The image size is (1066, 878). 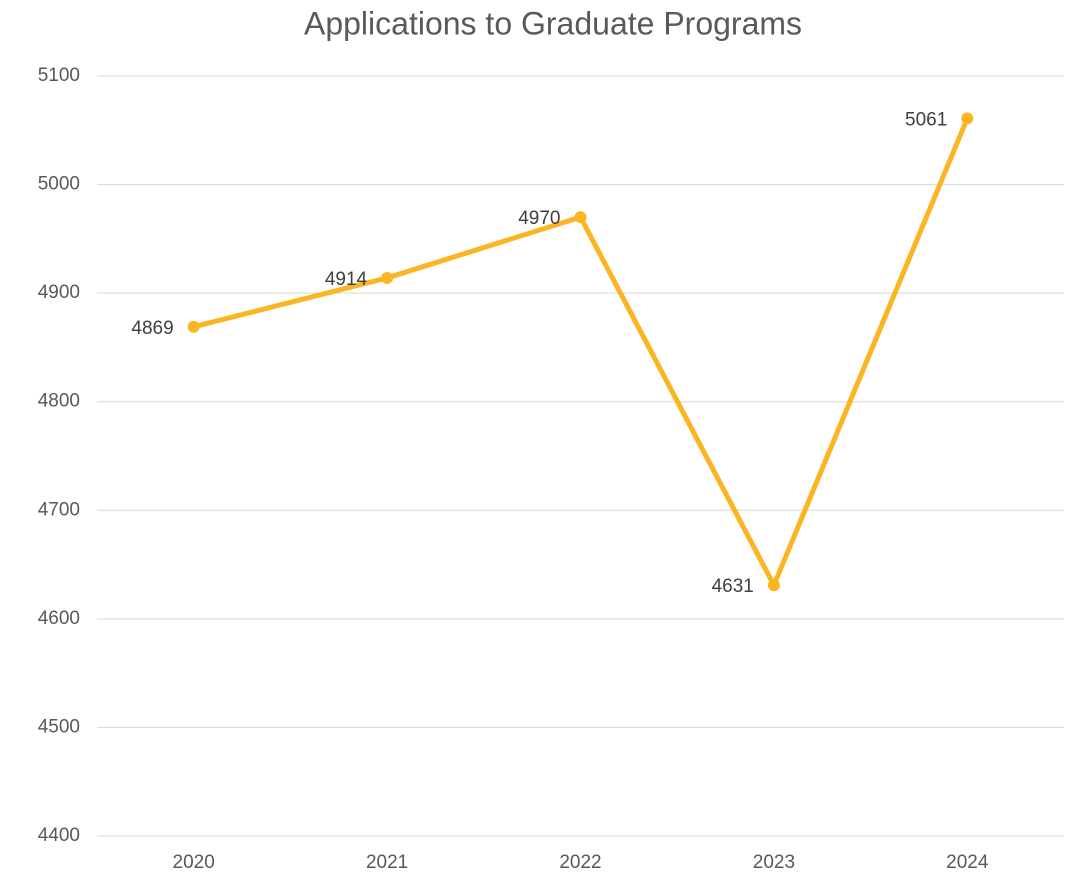 I want to click on data-label: 4631, so click(x=733, y=586).